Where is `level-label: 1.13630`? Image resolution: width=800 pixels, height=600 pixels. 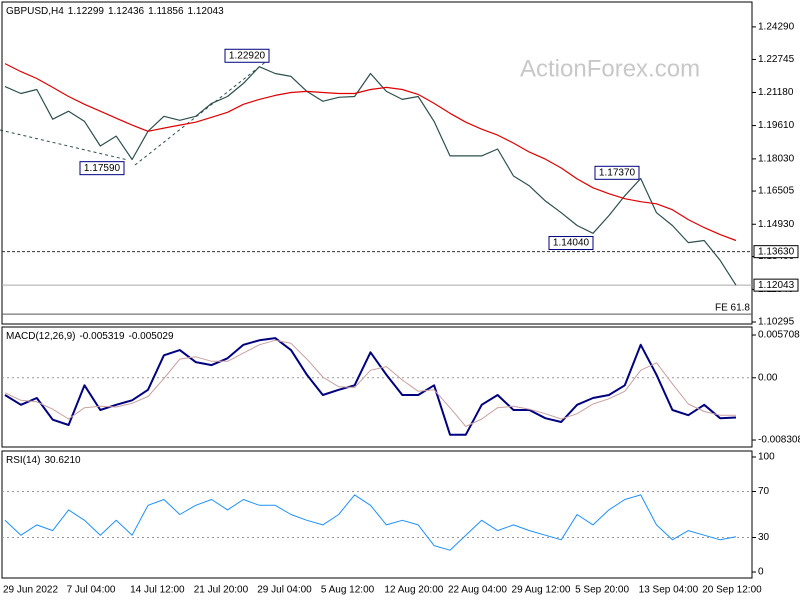
level-label: 1.13630 is located at coordinates (776, 251).